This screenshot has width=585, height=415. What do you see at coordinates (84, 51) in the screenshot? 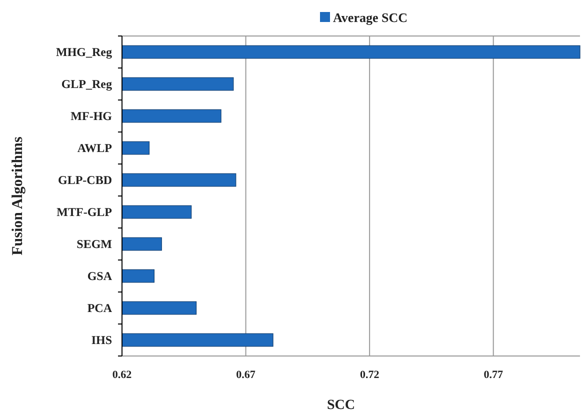
I see `y-tick-label: MHG_Reg` at bounding box center [84, 51].